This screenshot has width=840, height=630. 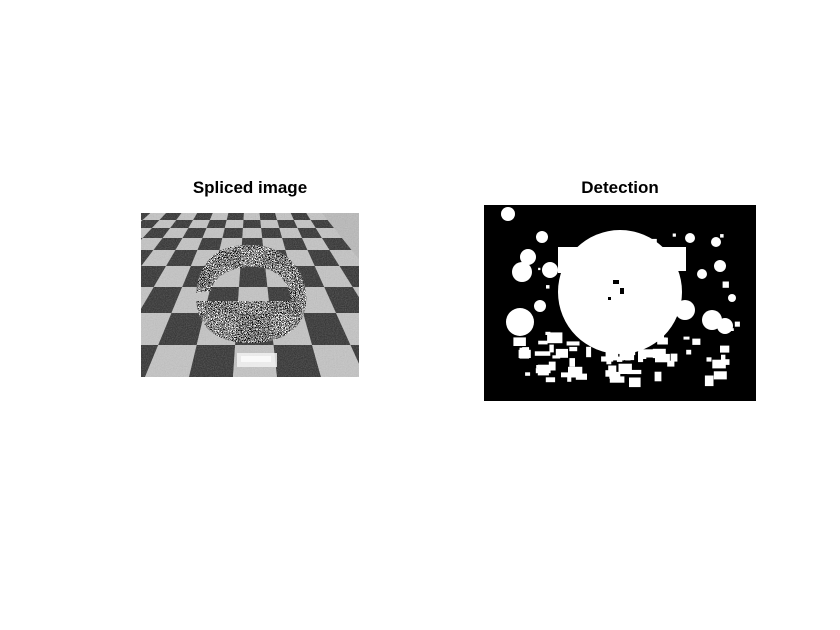 What do you see at coordinates (616, 290) in the screenshot?
I see `detection-center-mark` at bounding box center [616, 290].